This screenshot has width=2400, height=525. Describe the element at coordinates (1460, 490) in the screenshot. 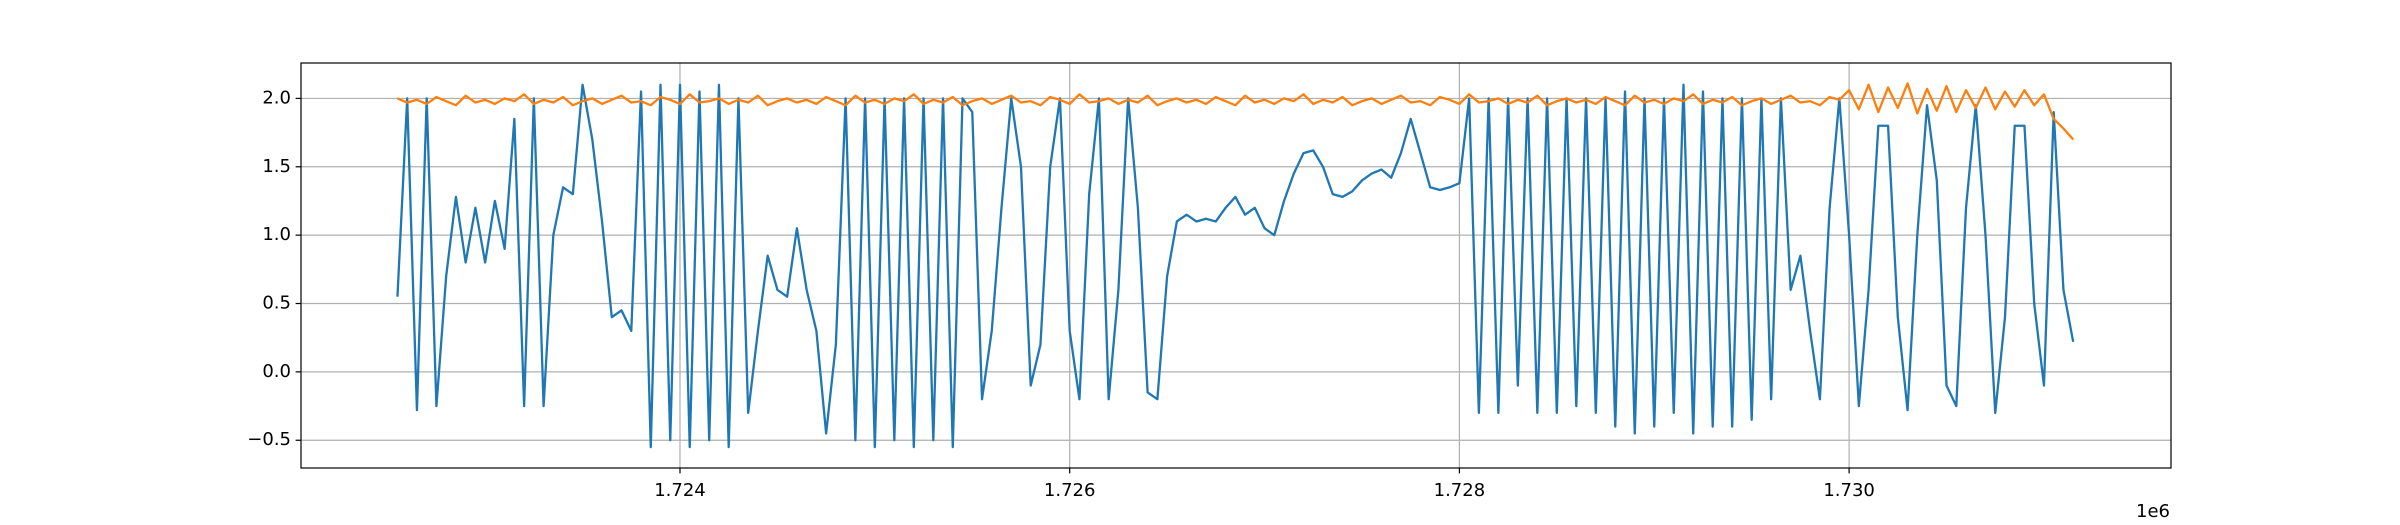

I see `x-tick-label: 1.728` at that location.